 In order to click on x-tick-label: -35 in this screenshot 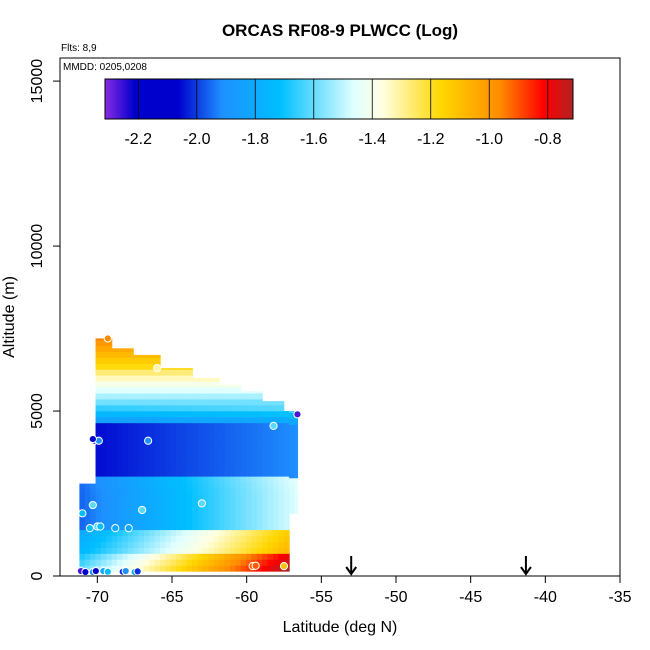, I will do `click(619, 597)`.